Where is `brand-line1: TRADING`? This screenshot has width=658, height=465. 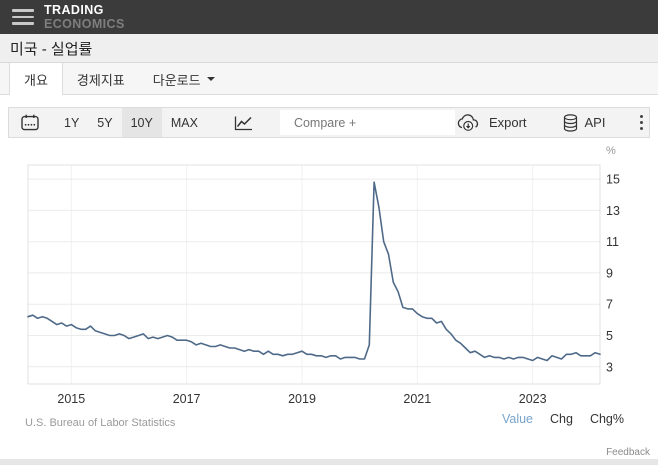 brand-line1: TRADING is located at coordinates (74, 9).